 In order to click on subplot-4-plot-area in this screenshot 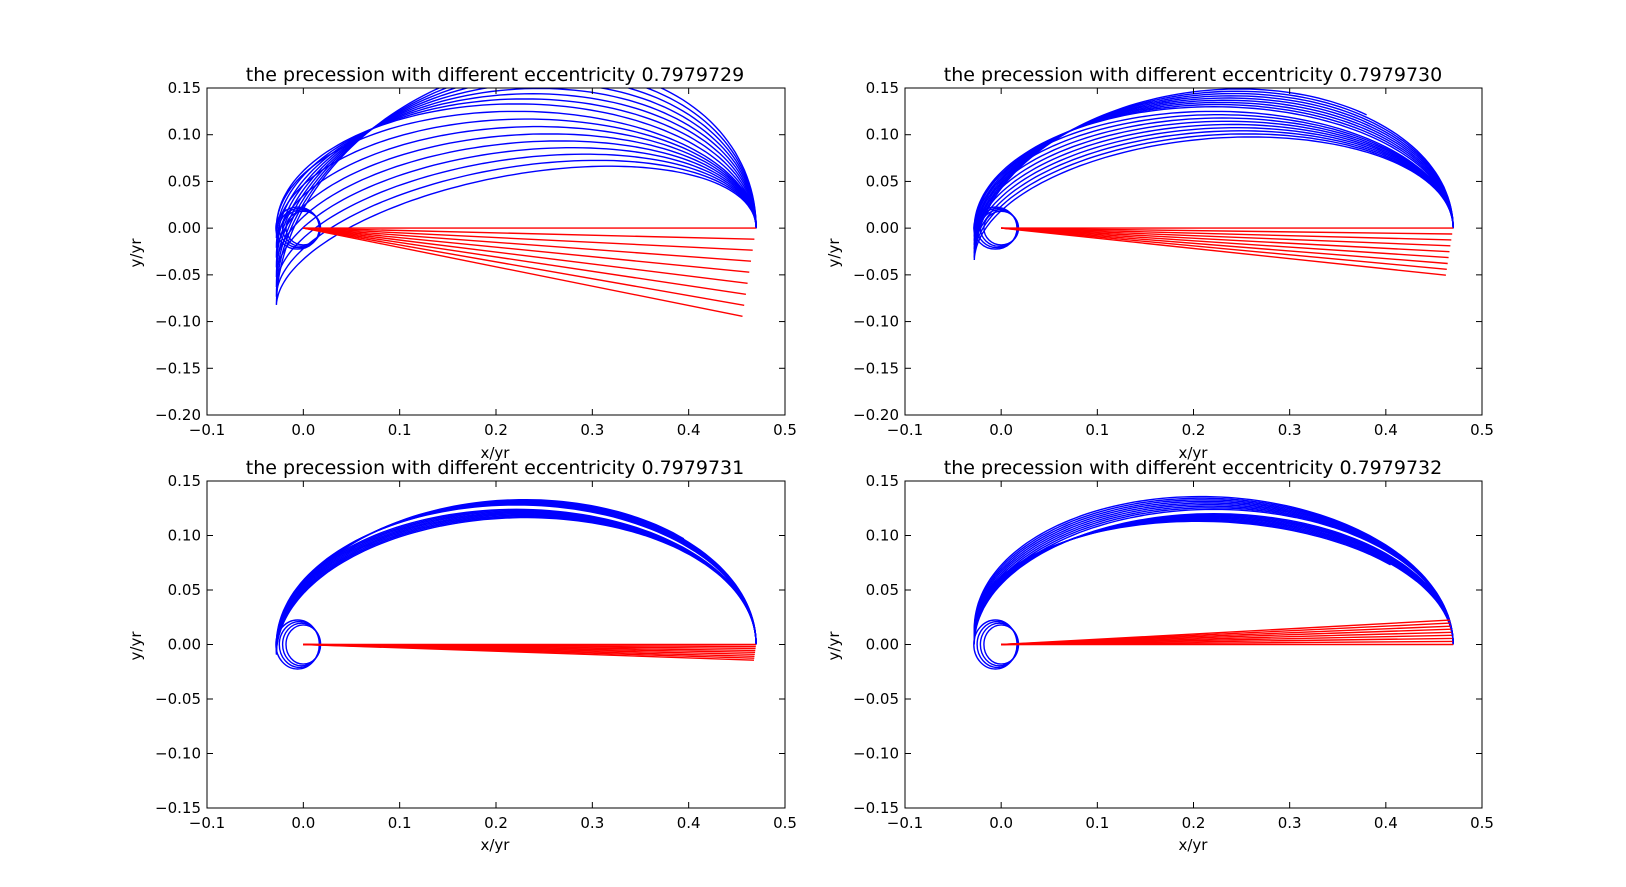, I will do `click(1213, 582)`.